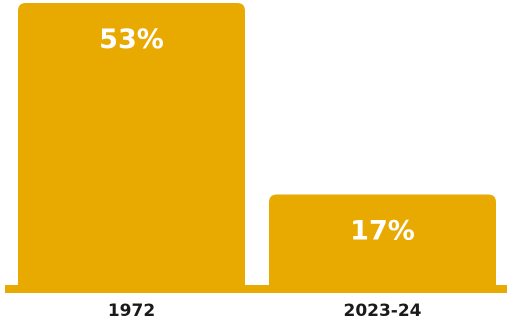 The width and height of the screenshot is (507, 321). Describe the element at coordinates (265, 311) in the screenshot. I see `x-tick-labels-group: 1972 2023-24` at that location.